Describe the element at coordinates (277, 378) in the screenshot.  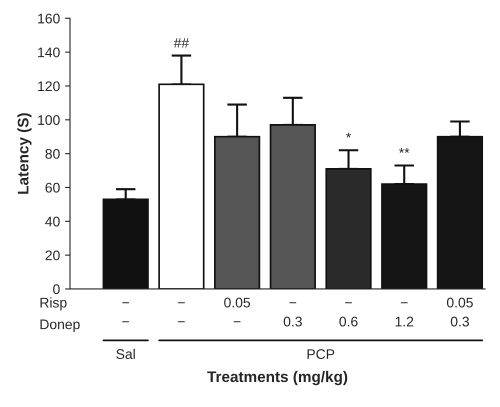
I see `x-axis-title: Treatments (mg/kg)` at that location.